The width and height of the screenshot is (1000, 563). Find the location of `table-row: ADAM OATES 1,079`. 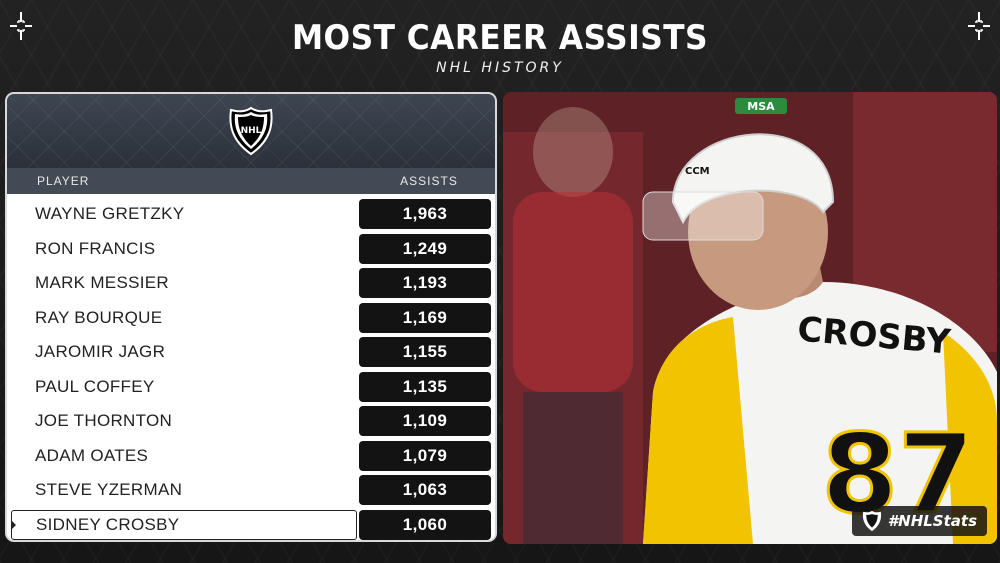

table-row: ADAM OATES 1,079 is located at coordinates (251, 455).